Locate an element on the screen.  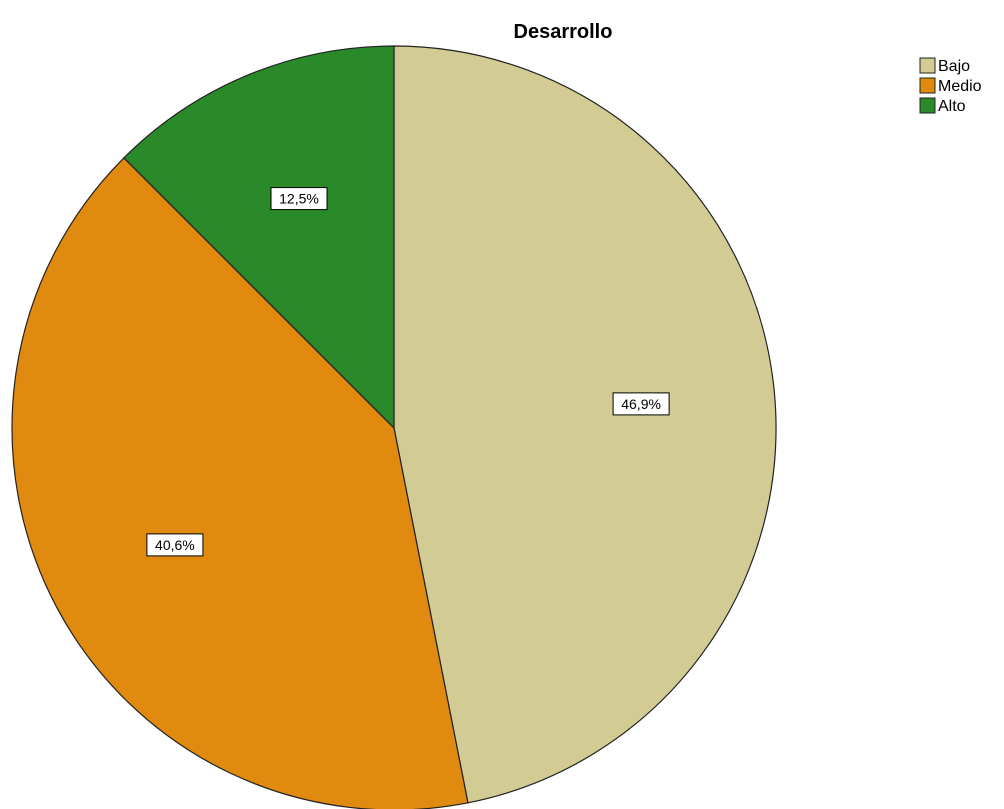
data-label-alto: 12,5% is located at coordinates (299, 199).